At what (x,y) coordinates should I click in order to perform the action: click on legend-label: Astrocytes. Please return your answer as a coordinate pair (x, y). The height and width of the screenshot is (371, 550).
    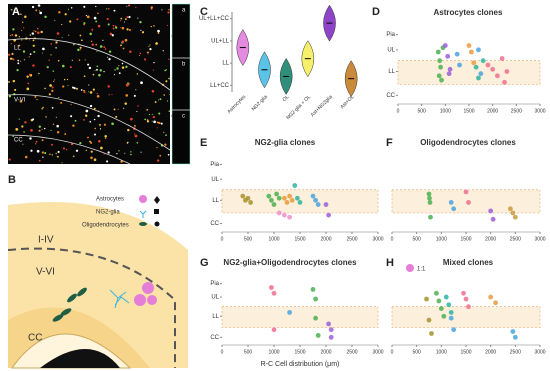
    Looking at the image, I should click on (110, 200).